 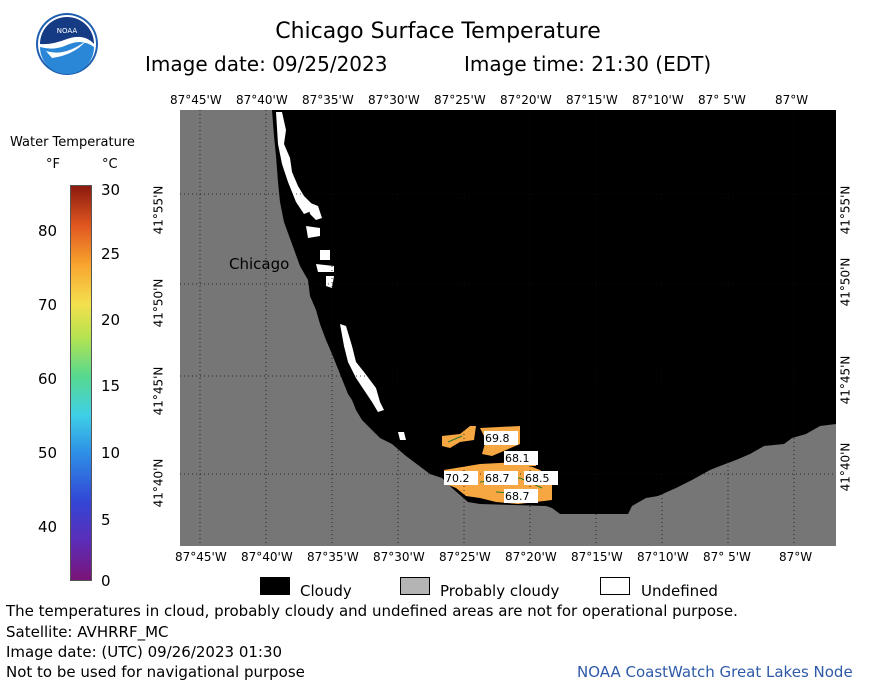 What do you see at coordinates (48, 305) in the screenshot?
I see `f-tick: 70` at bounding box center [48, 305].